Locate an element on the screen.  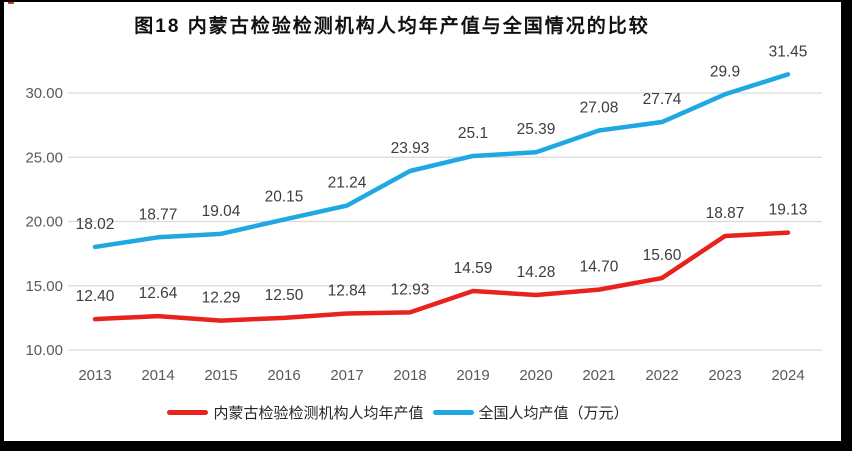
data-label: 21.24 is located at coordinates (347, 183).